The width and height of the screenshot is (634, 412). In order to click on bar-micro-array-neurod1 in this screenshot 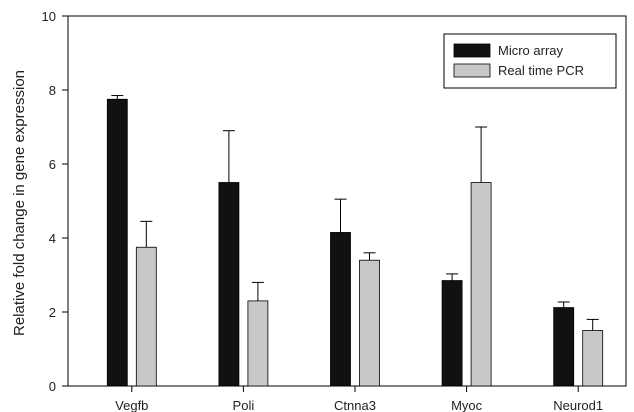, I will do `click(564, 347)`.